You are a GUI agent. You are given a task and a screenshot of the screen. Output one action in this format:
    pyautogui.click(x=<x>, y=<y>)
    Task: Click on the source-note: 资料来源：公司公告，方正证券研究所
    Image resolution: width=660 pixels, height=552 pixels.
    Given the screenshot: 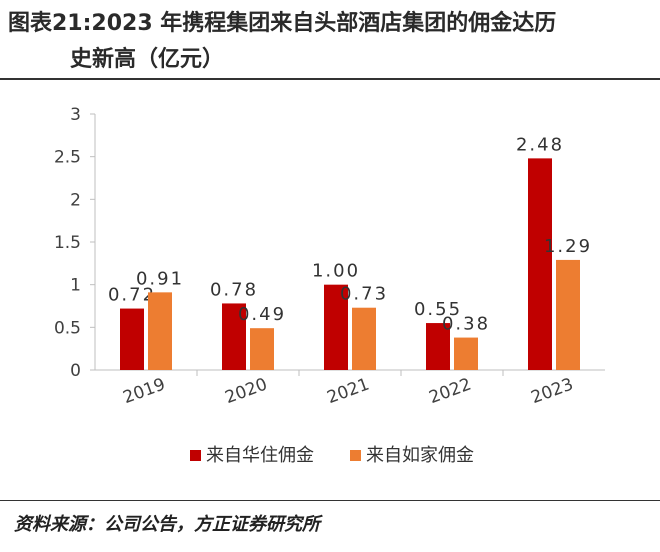 What is the action you would take?
    pyautogui.click(x=167, y=524)
    